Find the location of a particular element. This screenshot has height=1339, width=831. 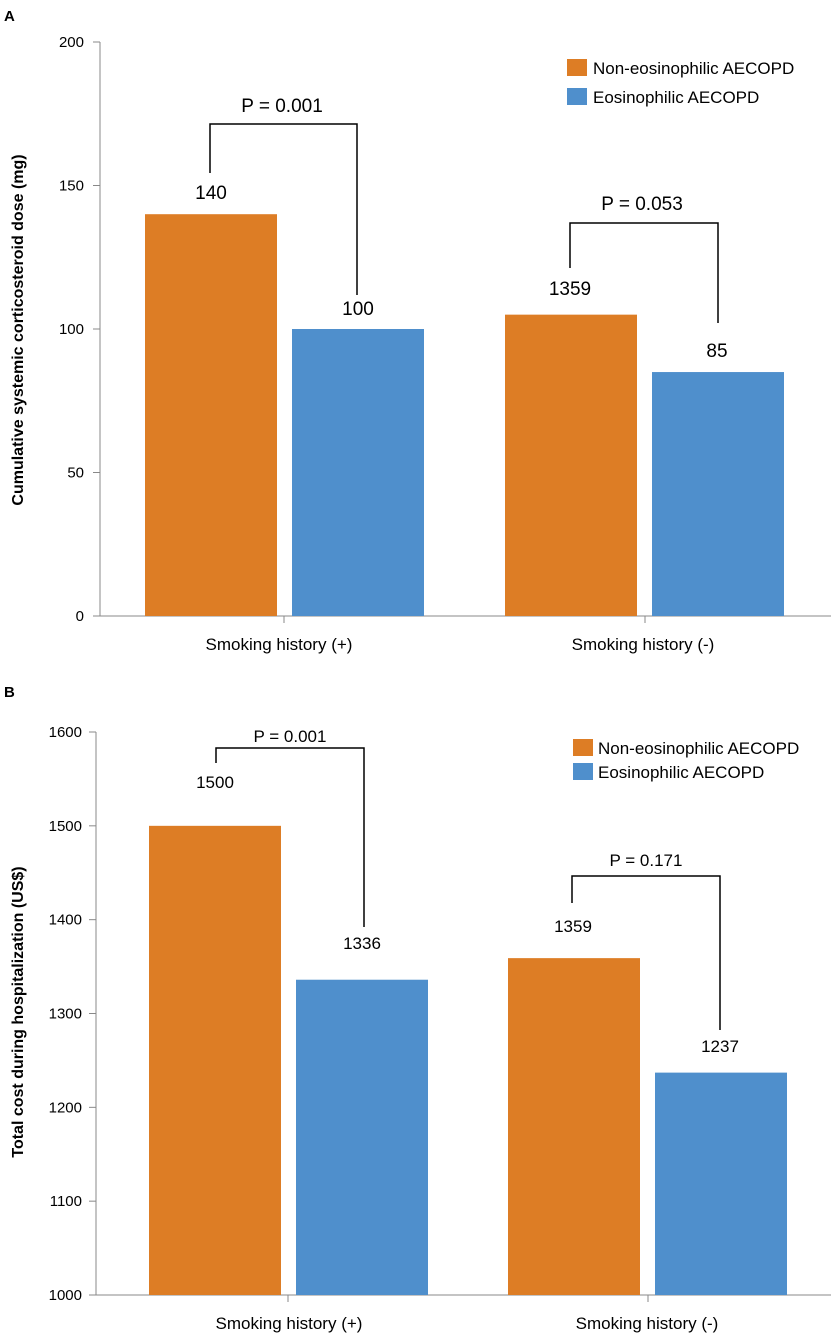

y-tick-label: 1400 is located at coordinates (65, 920).